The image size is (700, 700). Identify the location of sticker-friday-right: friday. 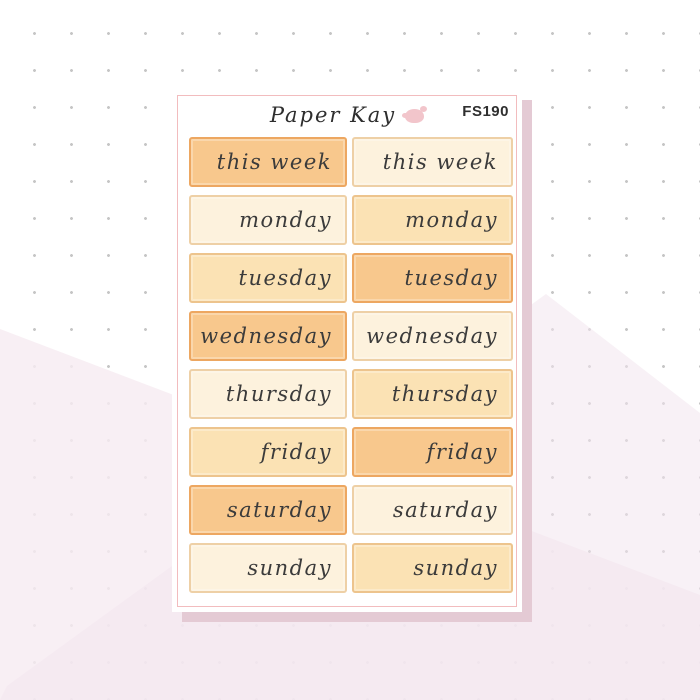
(432, 452).